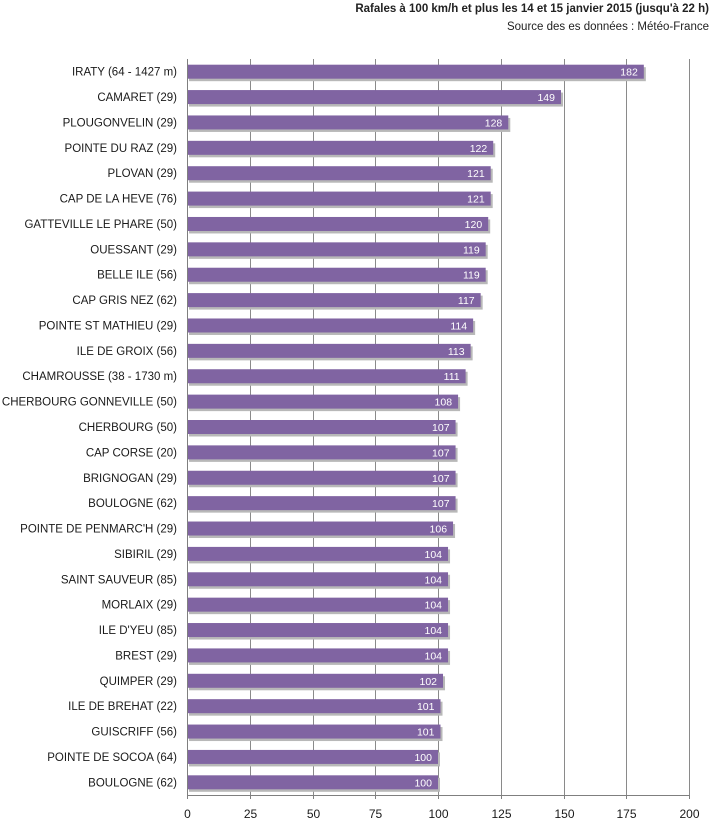 The image size is (713, 829). What do you see at coordinates (108, 326) in the screenshot?
I see `category-label: POINTE ST MATHIEU (29)` at bounding box center [108, 326].